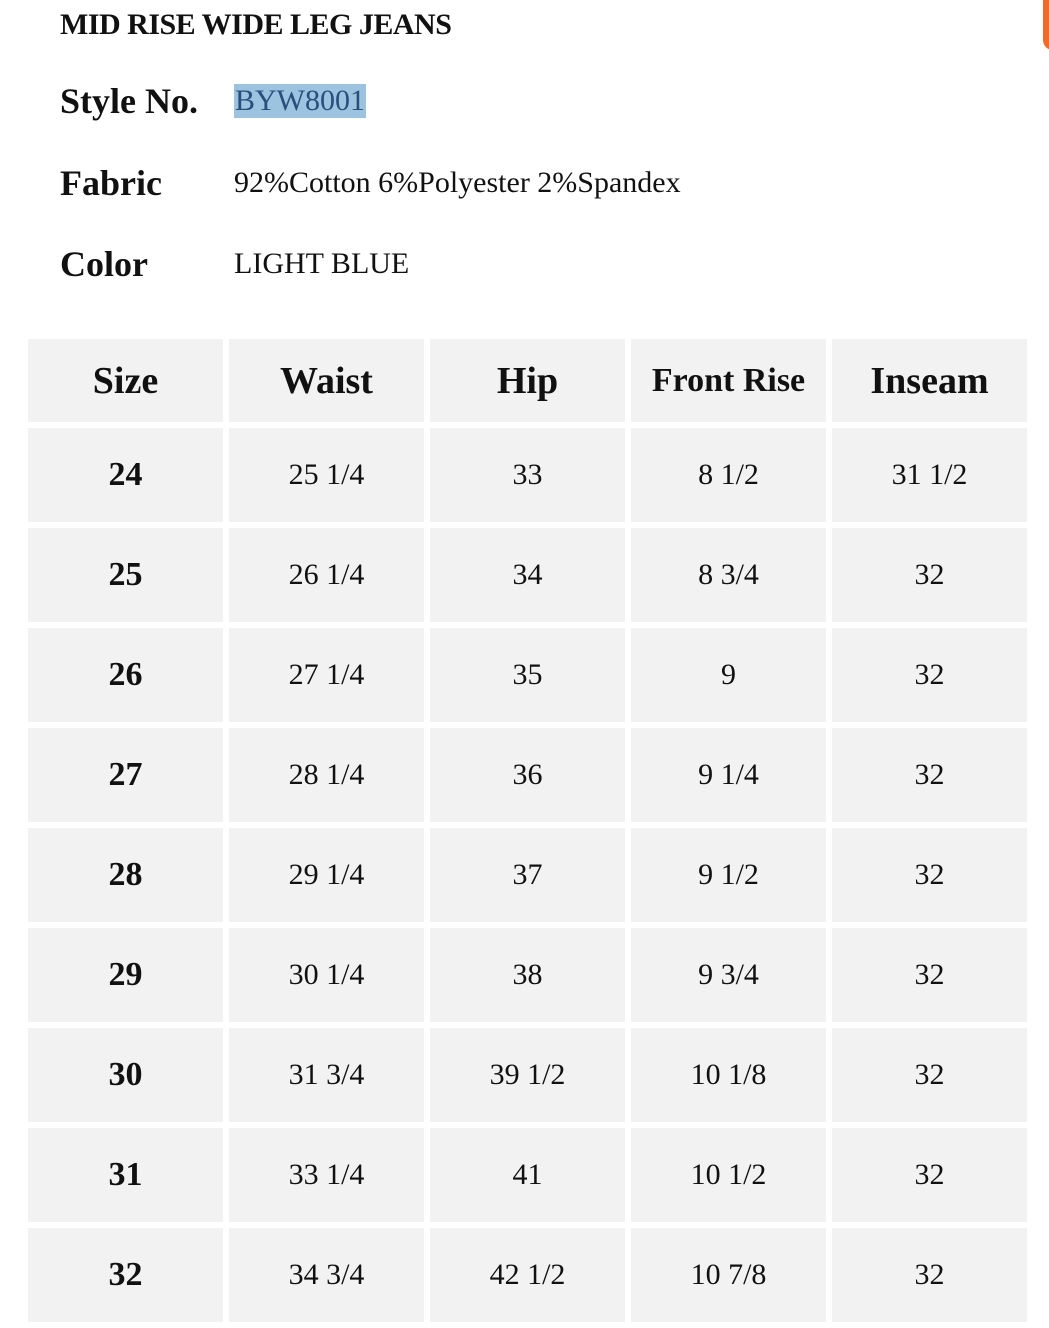 Image resolution: width=1049 pixels, height=1328 pixels. I want to click on table-row: 24 25 1/4 33 8 1/2 31 1/2, so click(527, 475).